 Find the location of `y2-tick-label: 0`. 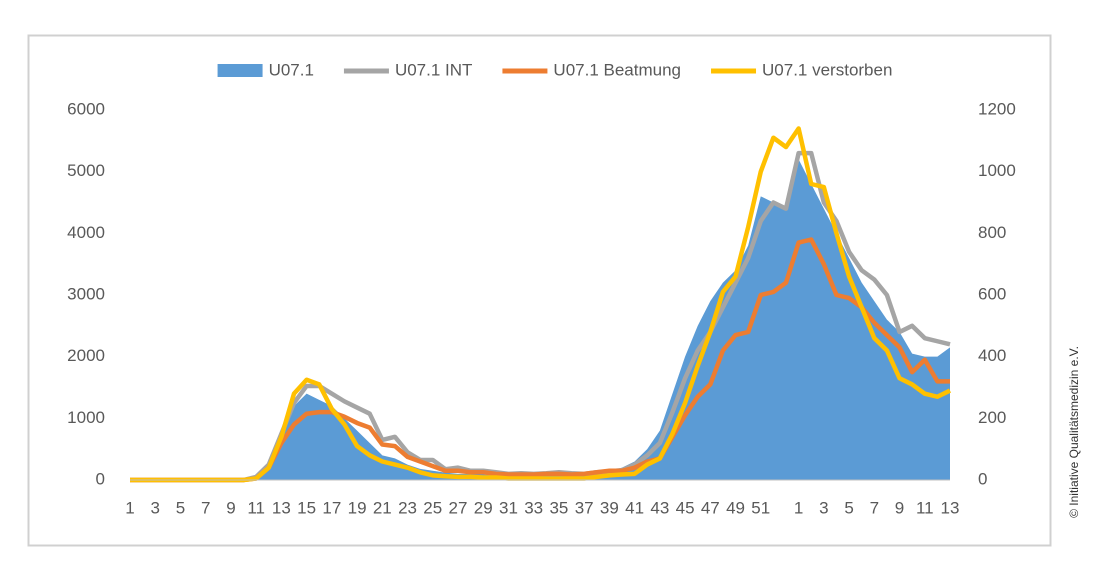

y2-tick-label: 0 is located at coordinates (982, 478).